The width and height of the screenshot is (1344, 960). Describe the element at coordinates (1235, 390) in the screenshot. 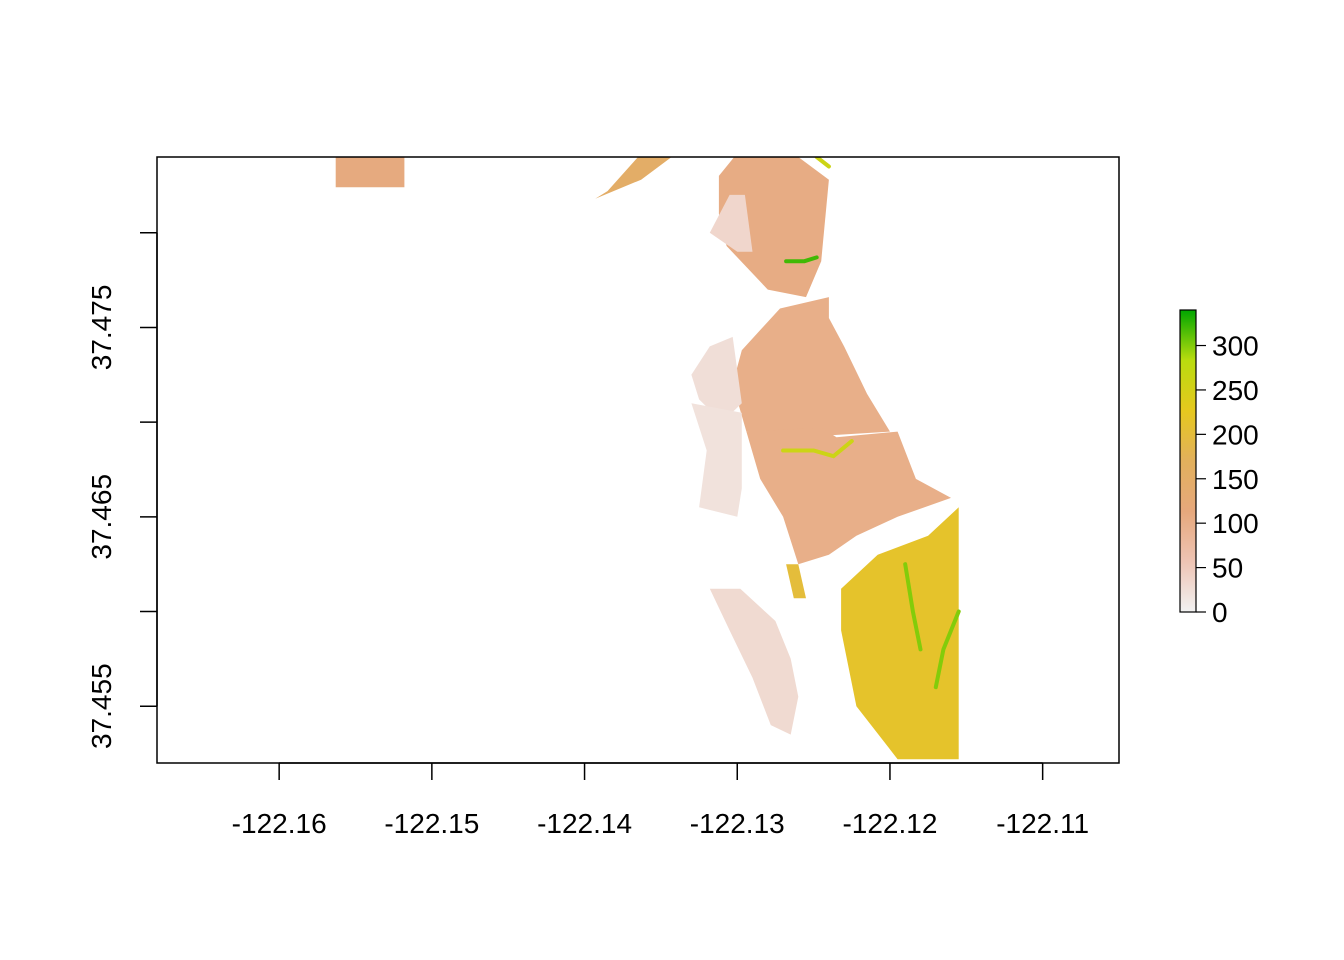

I see `legend-tick-label: 250` at that location.